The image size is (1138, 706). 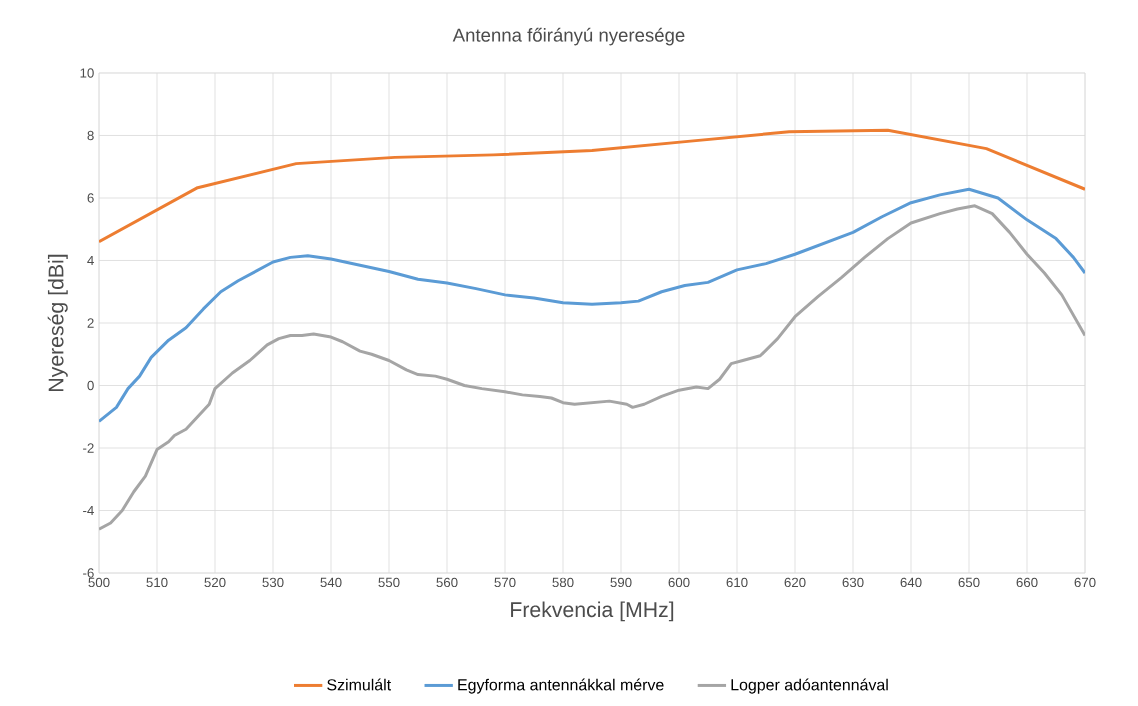 I want to click on x-tick-label: 670, so click(x=1085, y=582).